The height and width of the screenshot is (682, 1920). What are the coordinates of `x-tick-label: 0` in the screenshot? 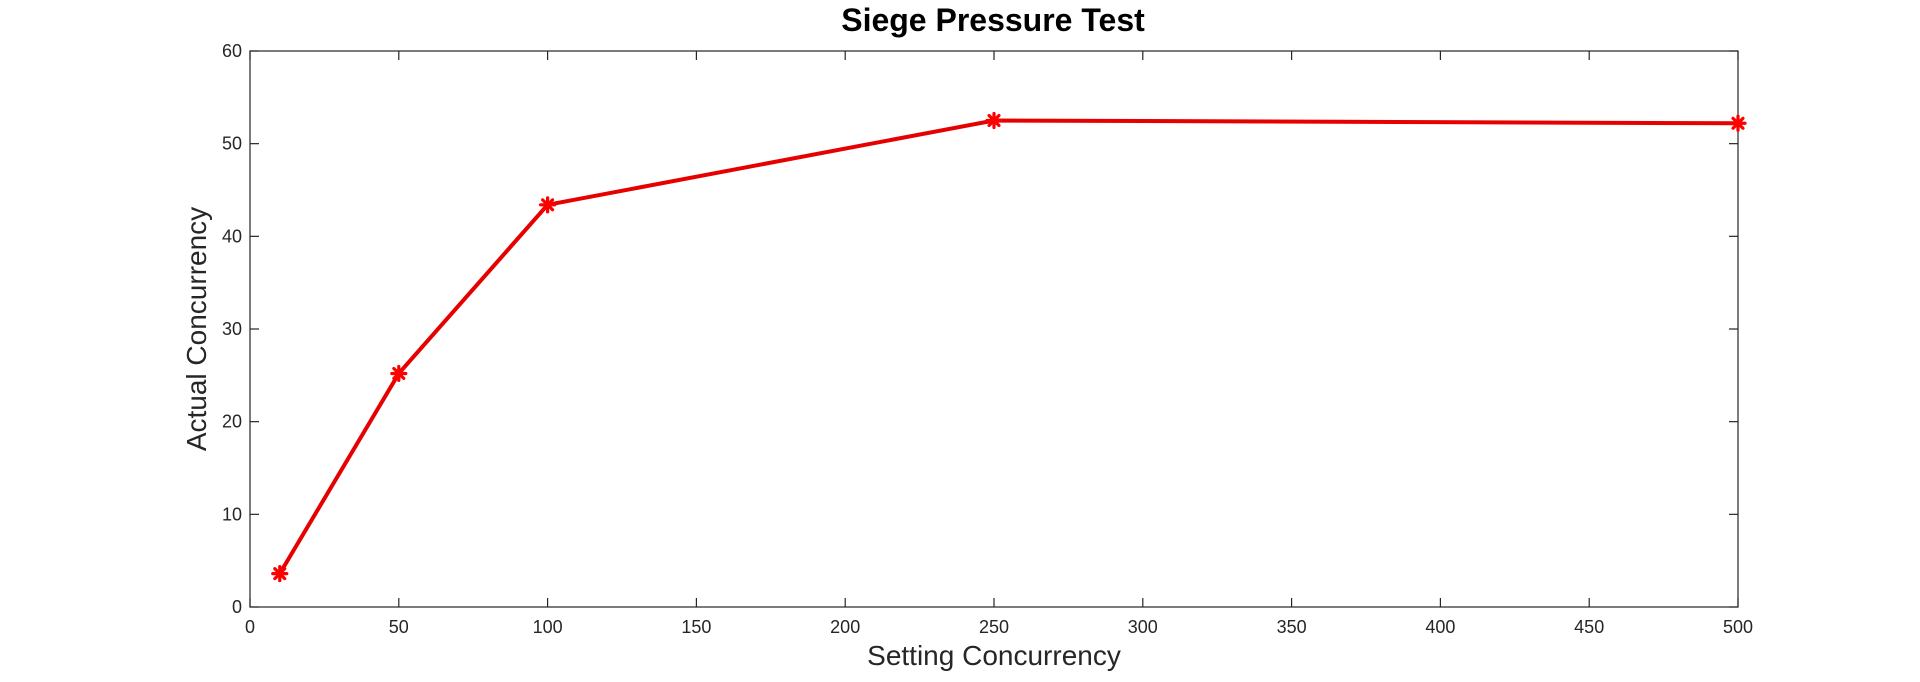 It's located at (250, 627).